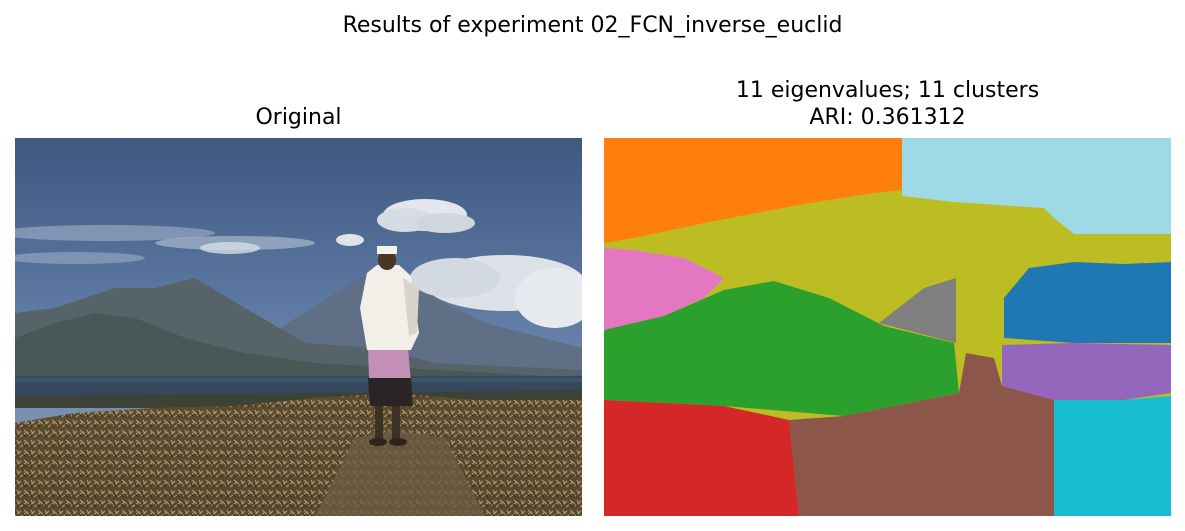 The height and width of the screenshot is (531, 1185). What do you see at coordinates (1112, 456) in the screenshot?
I see `cluster-cyan` at bounding box center [1112, 456].